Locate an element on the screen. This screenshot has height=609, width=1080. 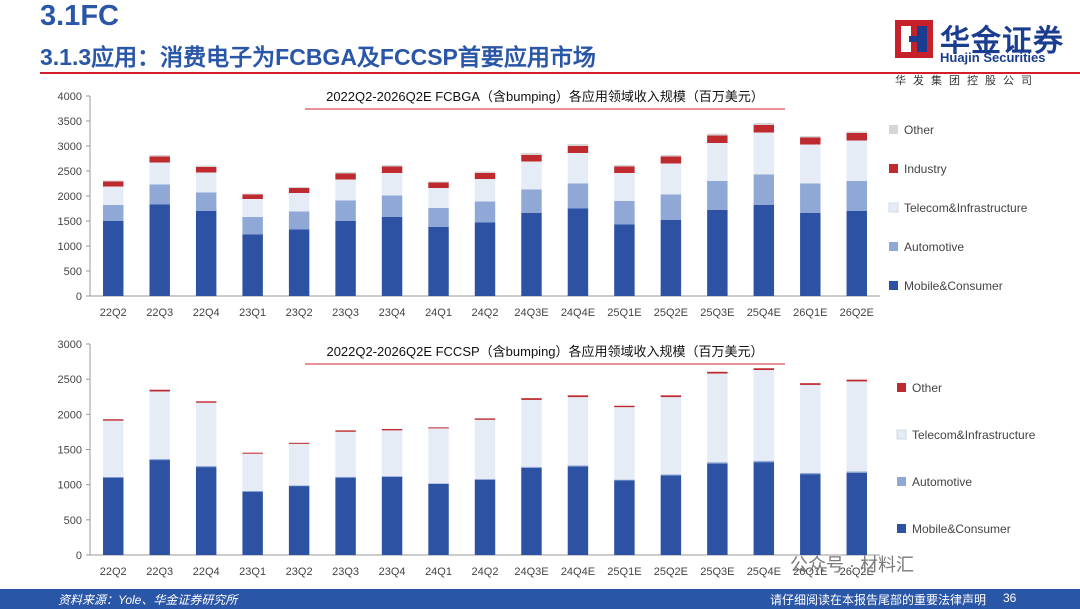
bar-automotive-23q1 is located at coordinates (252, 491).